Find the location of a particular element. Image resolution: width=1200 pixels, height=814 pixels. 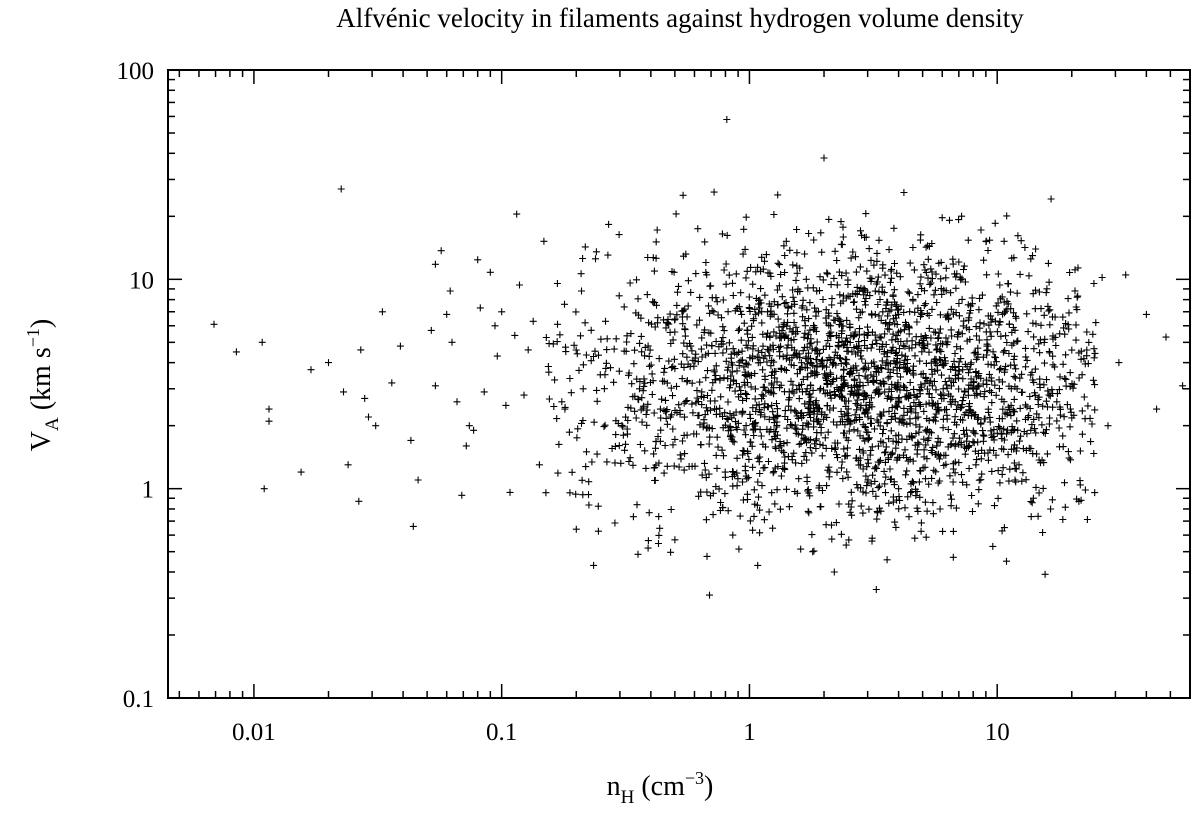

x-axis-label: nH (cm−3) is located at coordinates (660, 788).